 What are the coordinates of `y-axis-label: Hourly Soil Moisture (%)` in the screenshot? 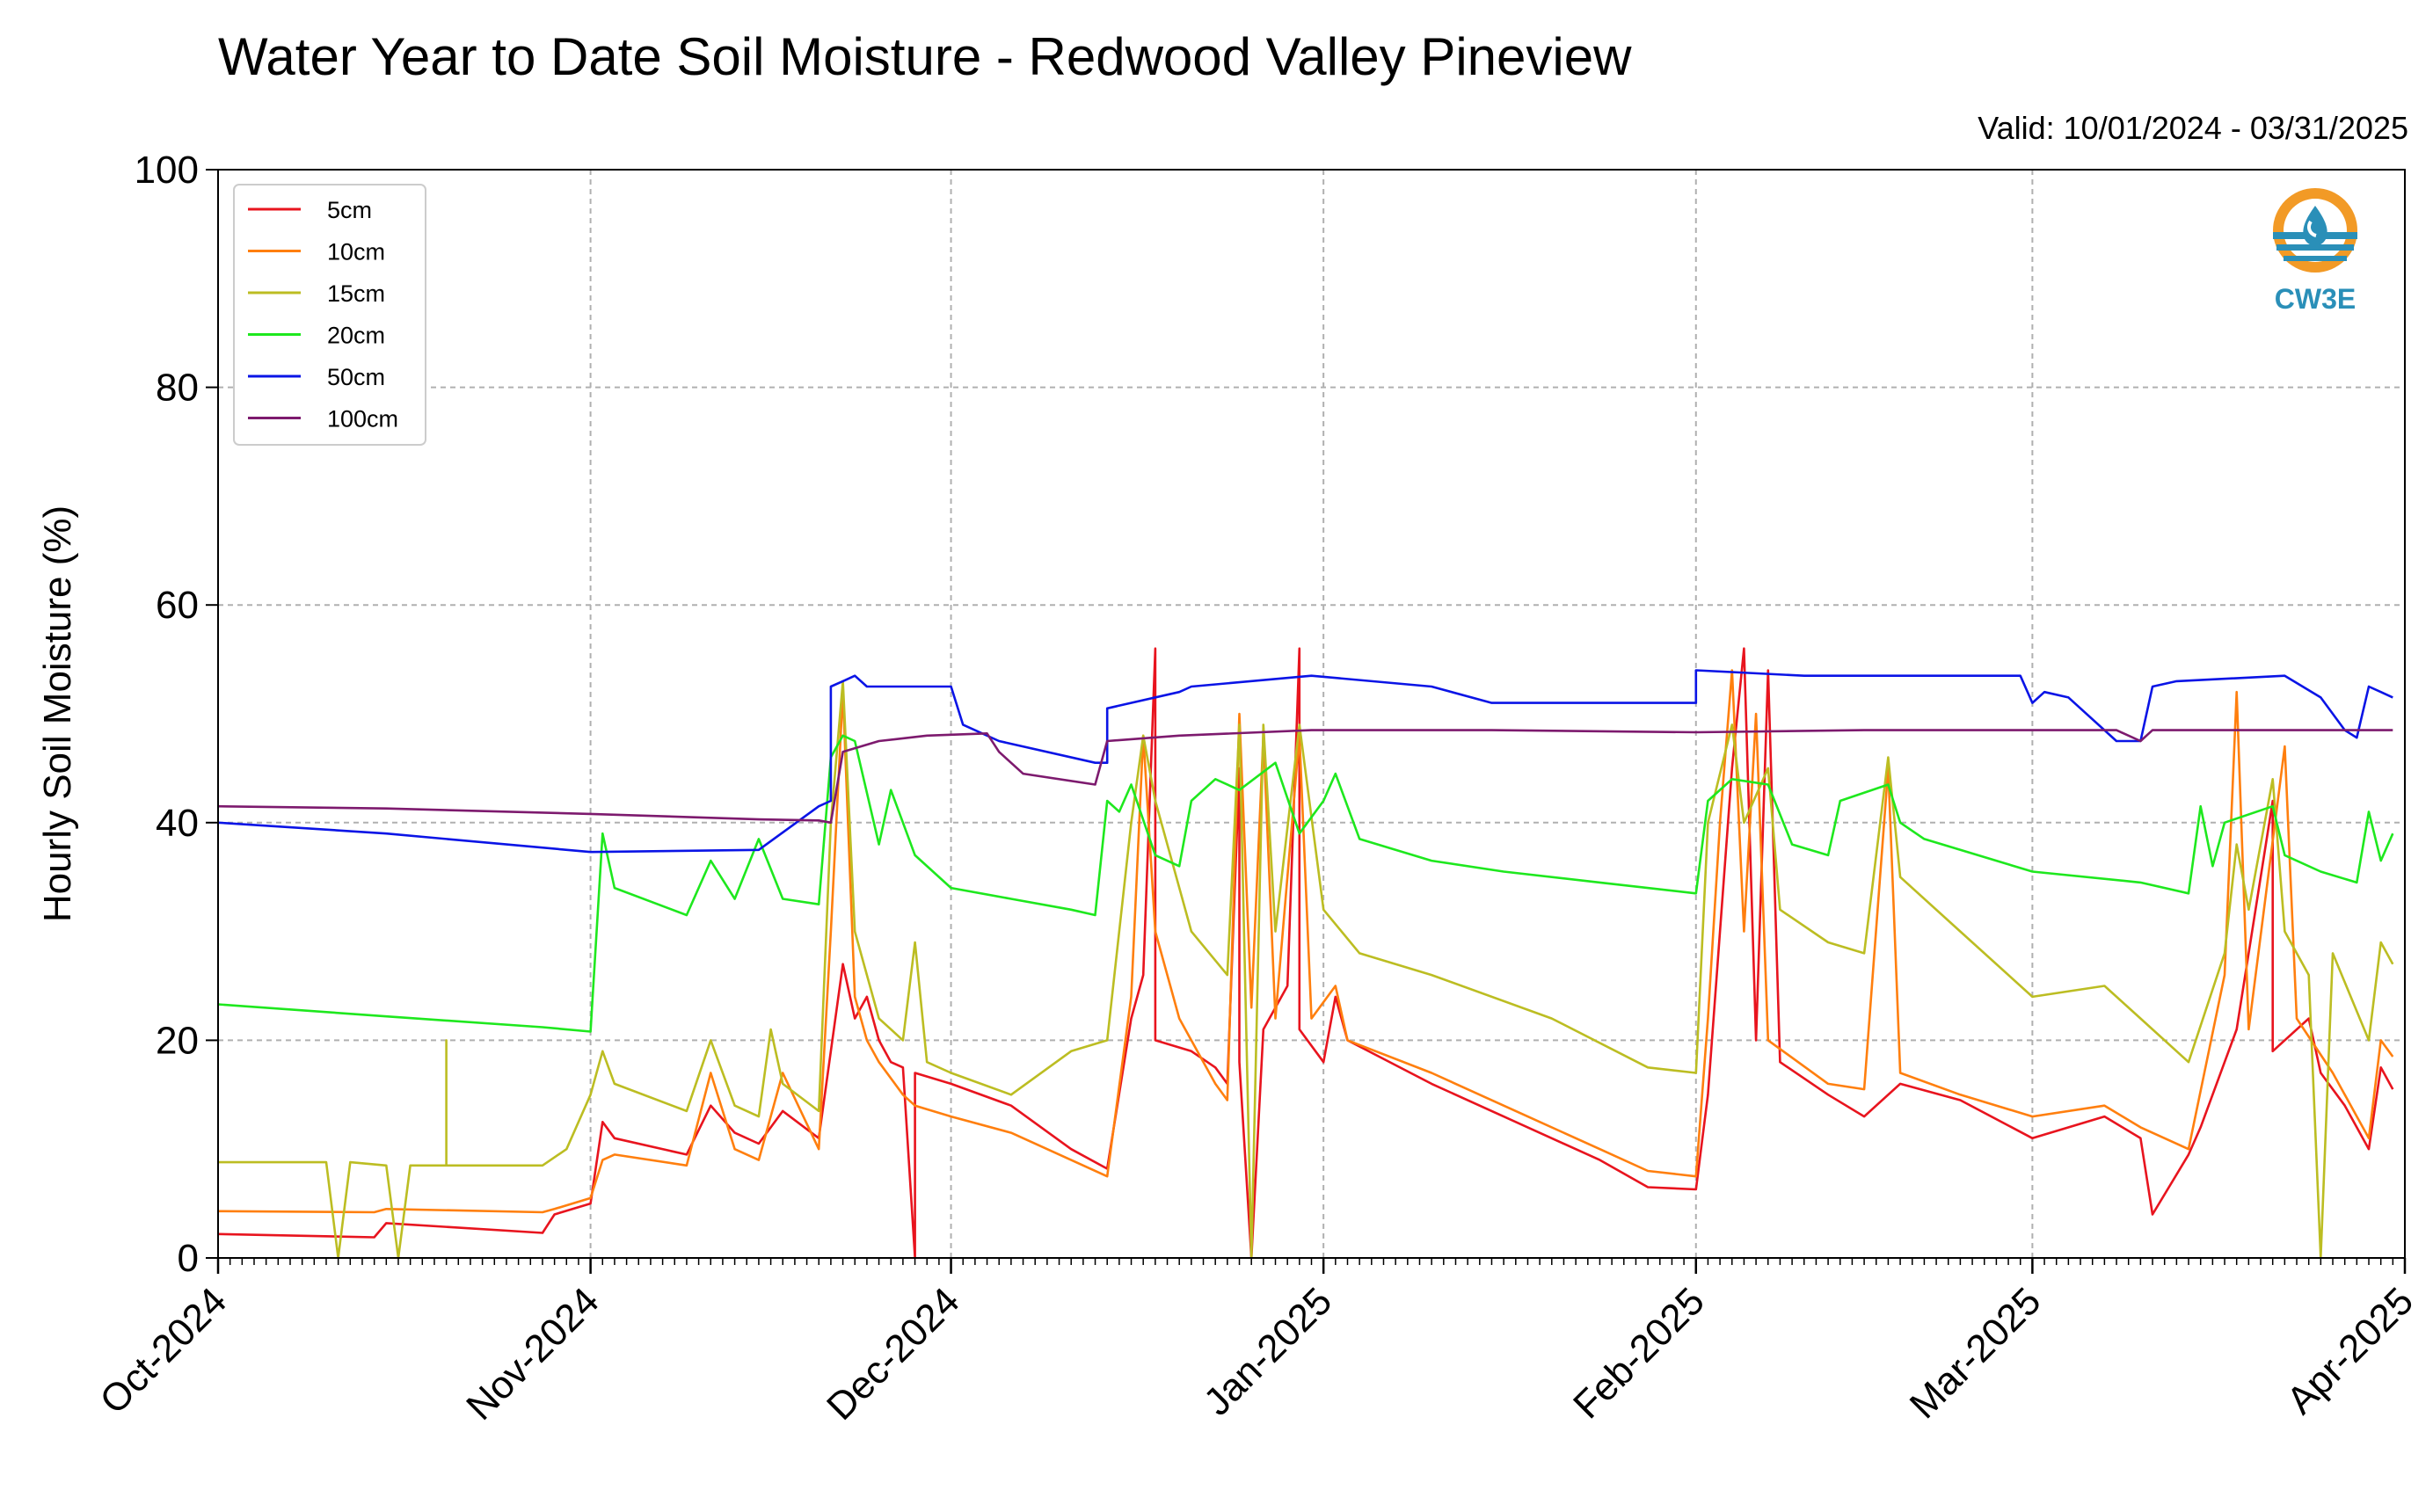 It's located at (57, 714).